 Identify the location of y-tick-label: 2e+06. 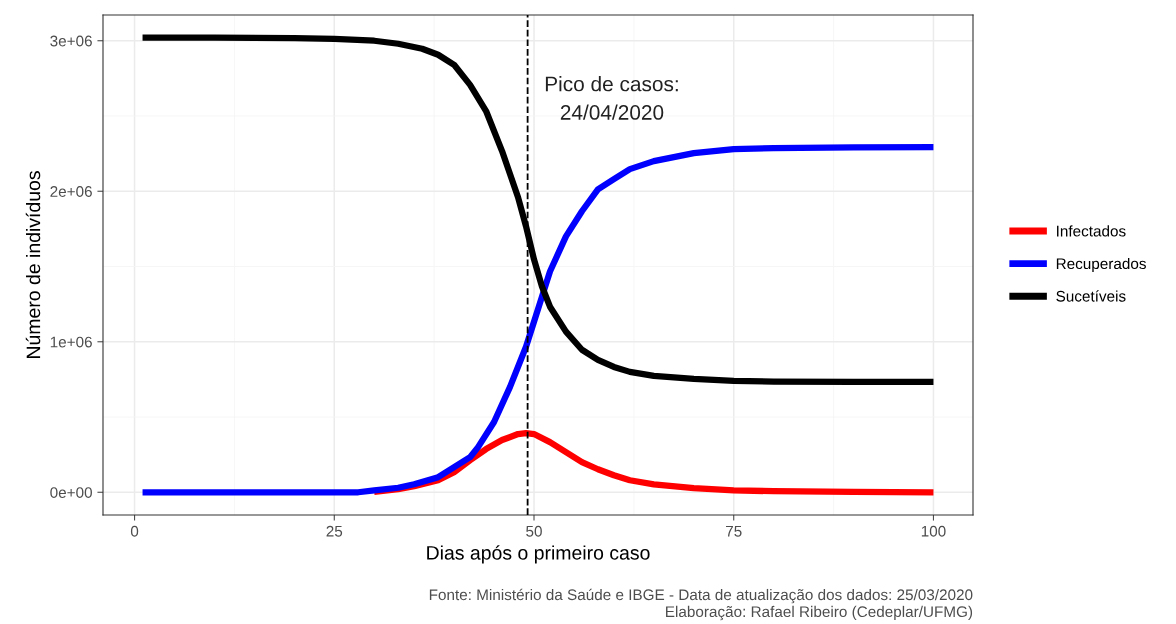
(71, 191).